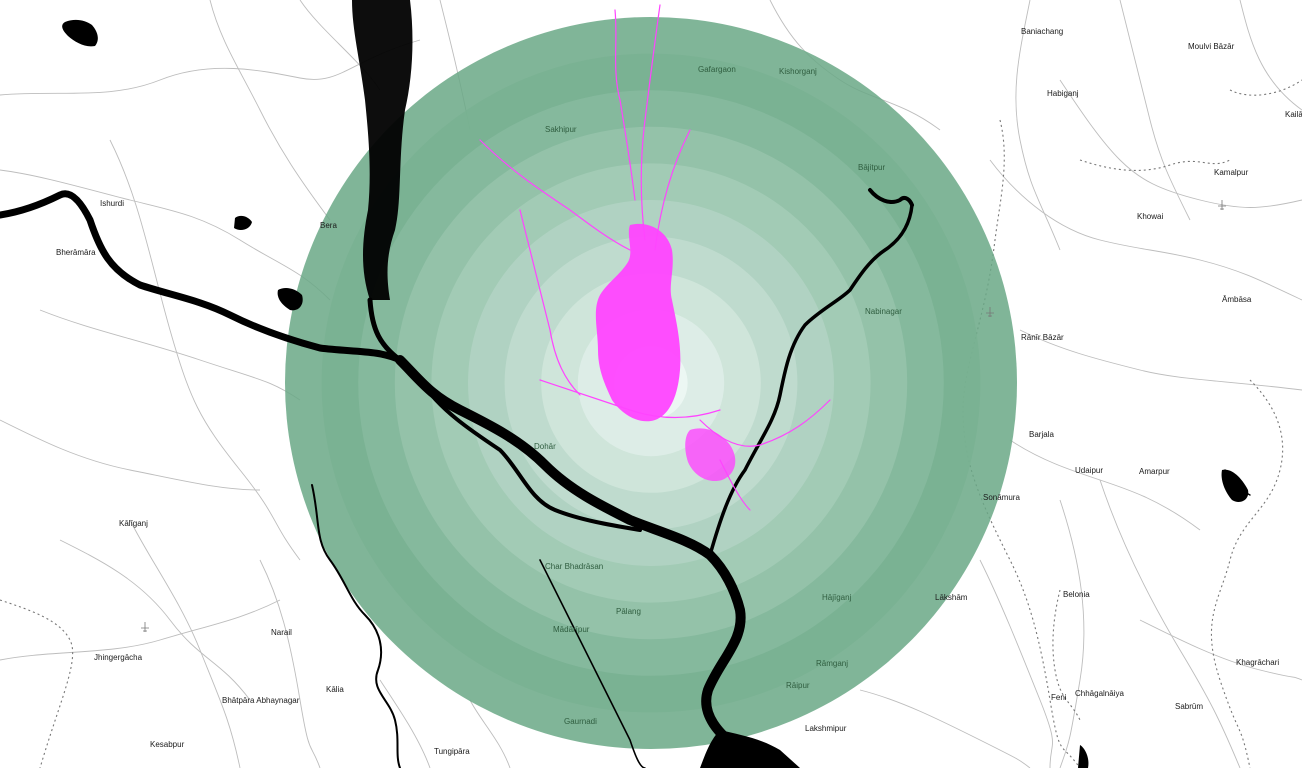  What do you see at coordinates (118, 657) in the screenshot?
I see `label-jhingergacha: Jhingergācha` at bounding box center [118, 657].